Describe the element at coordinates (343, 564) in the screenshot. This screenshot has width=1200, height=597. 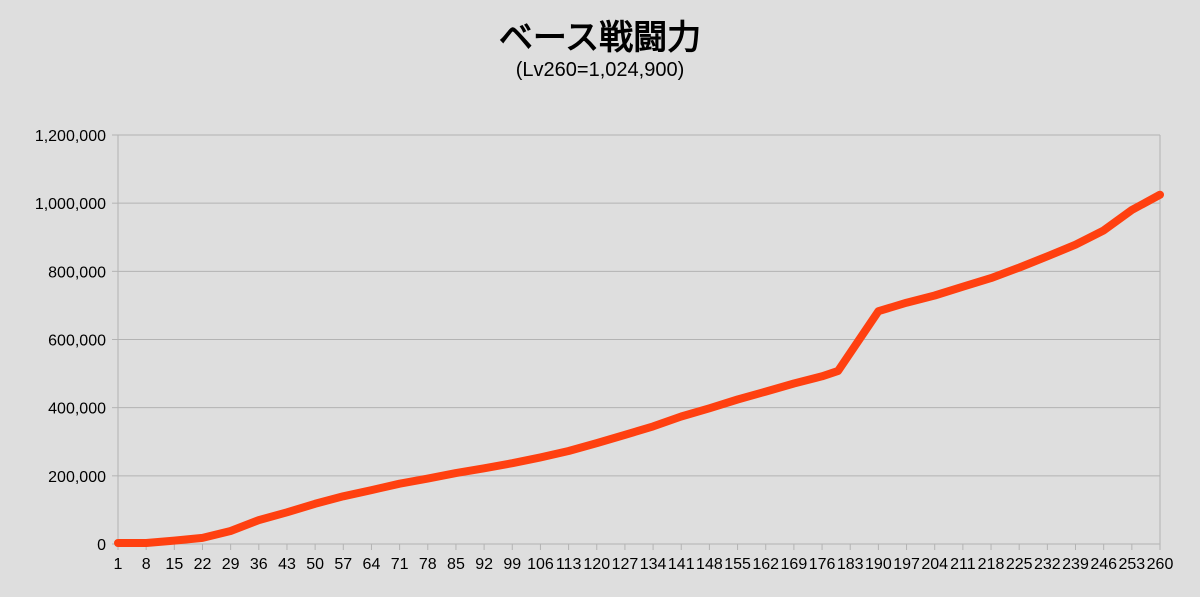
I see `x-tick-label: 57` at that location.